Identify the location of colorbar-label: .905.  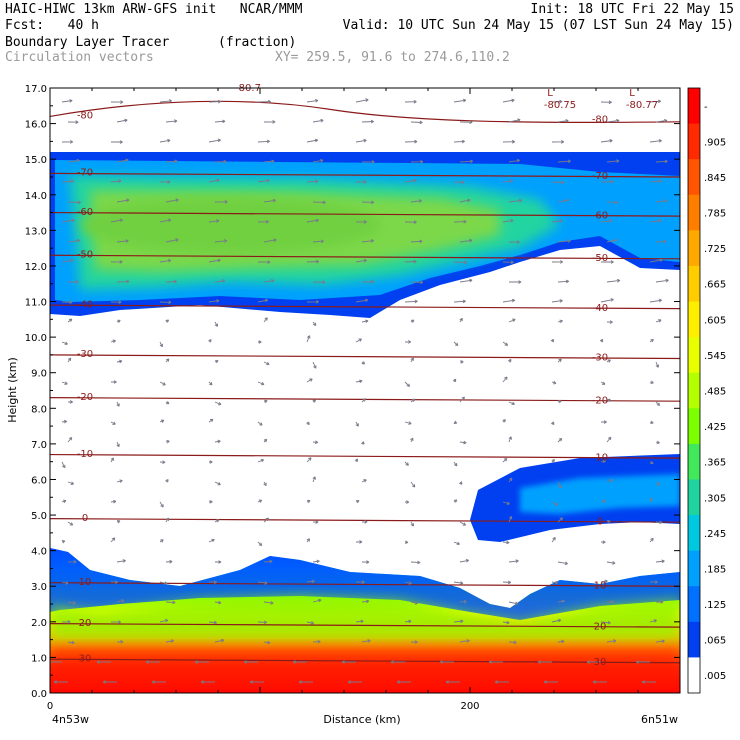
(715, 142).